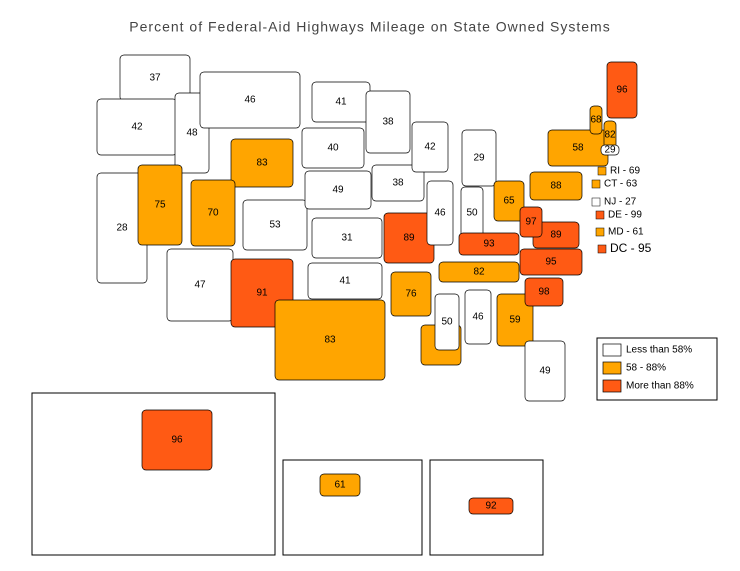 This screenshot has width=740, height=571. I want to click on region-label: 91, so click(262, 293).